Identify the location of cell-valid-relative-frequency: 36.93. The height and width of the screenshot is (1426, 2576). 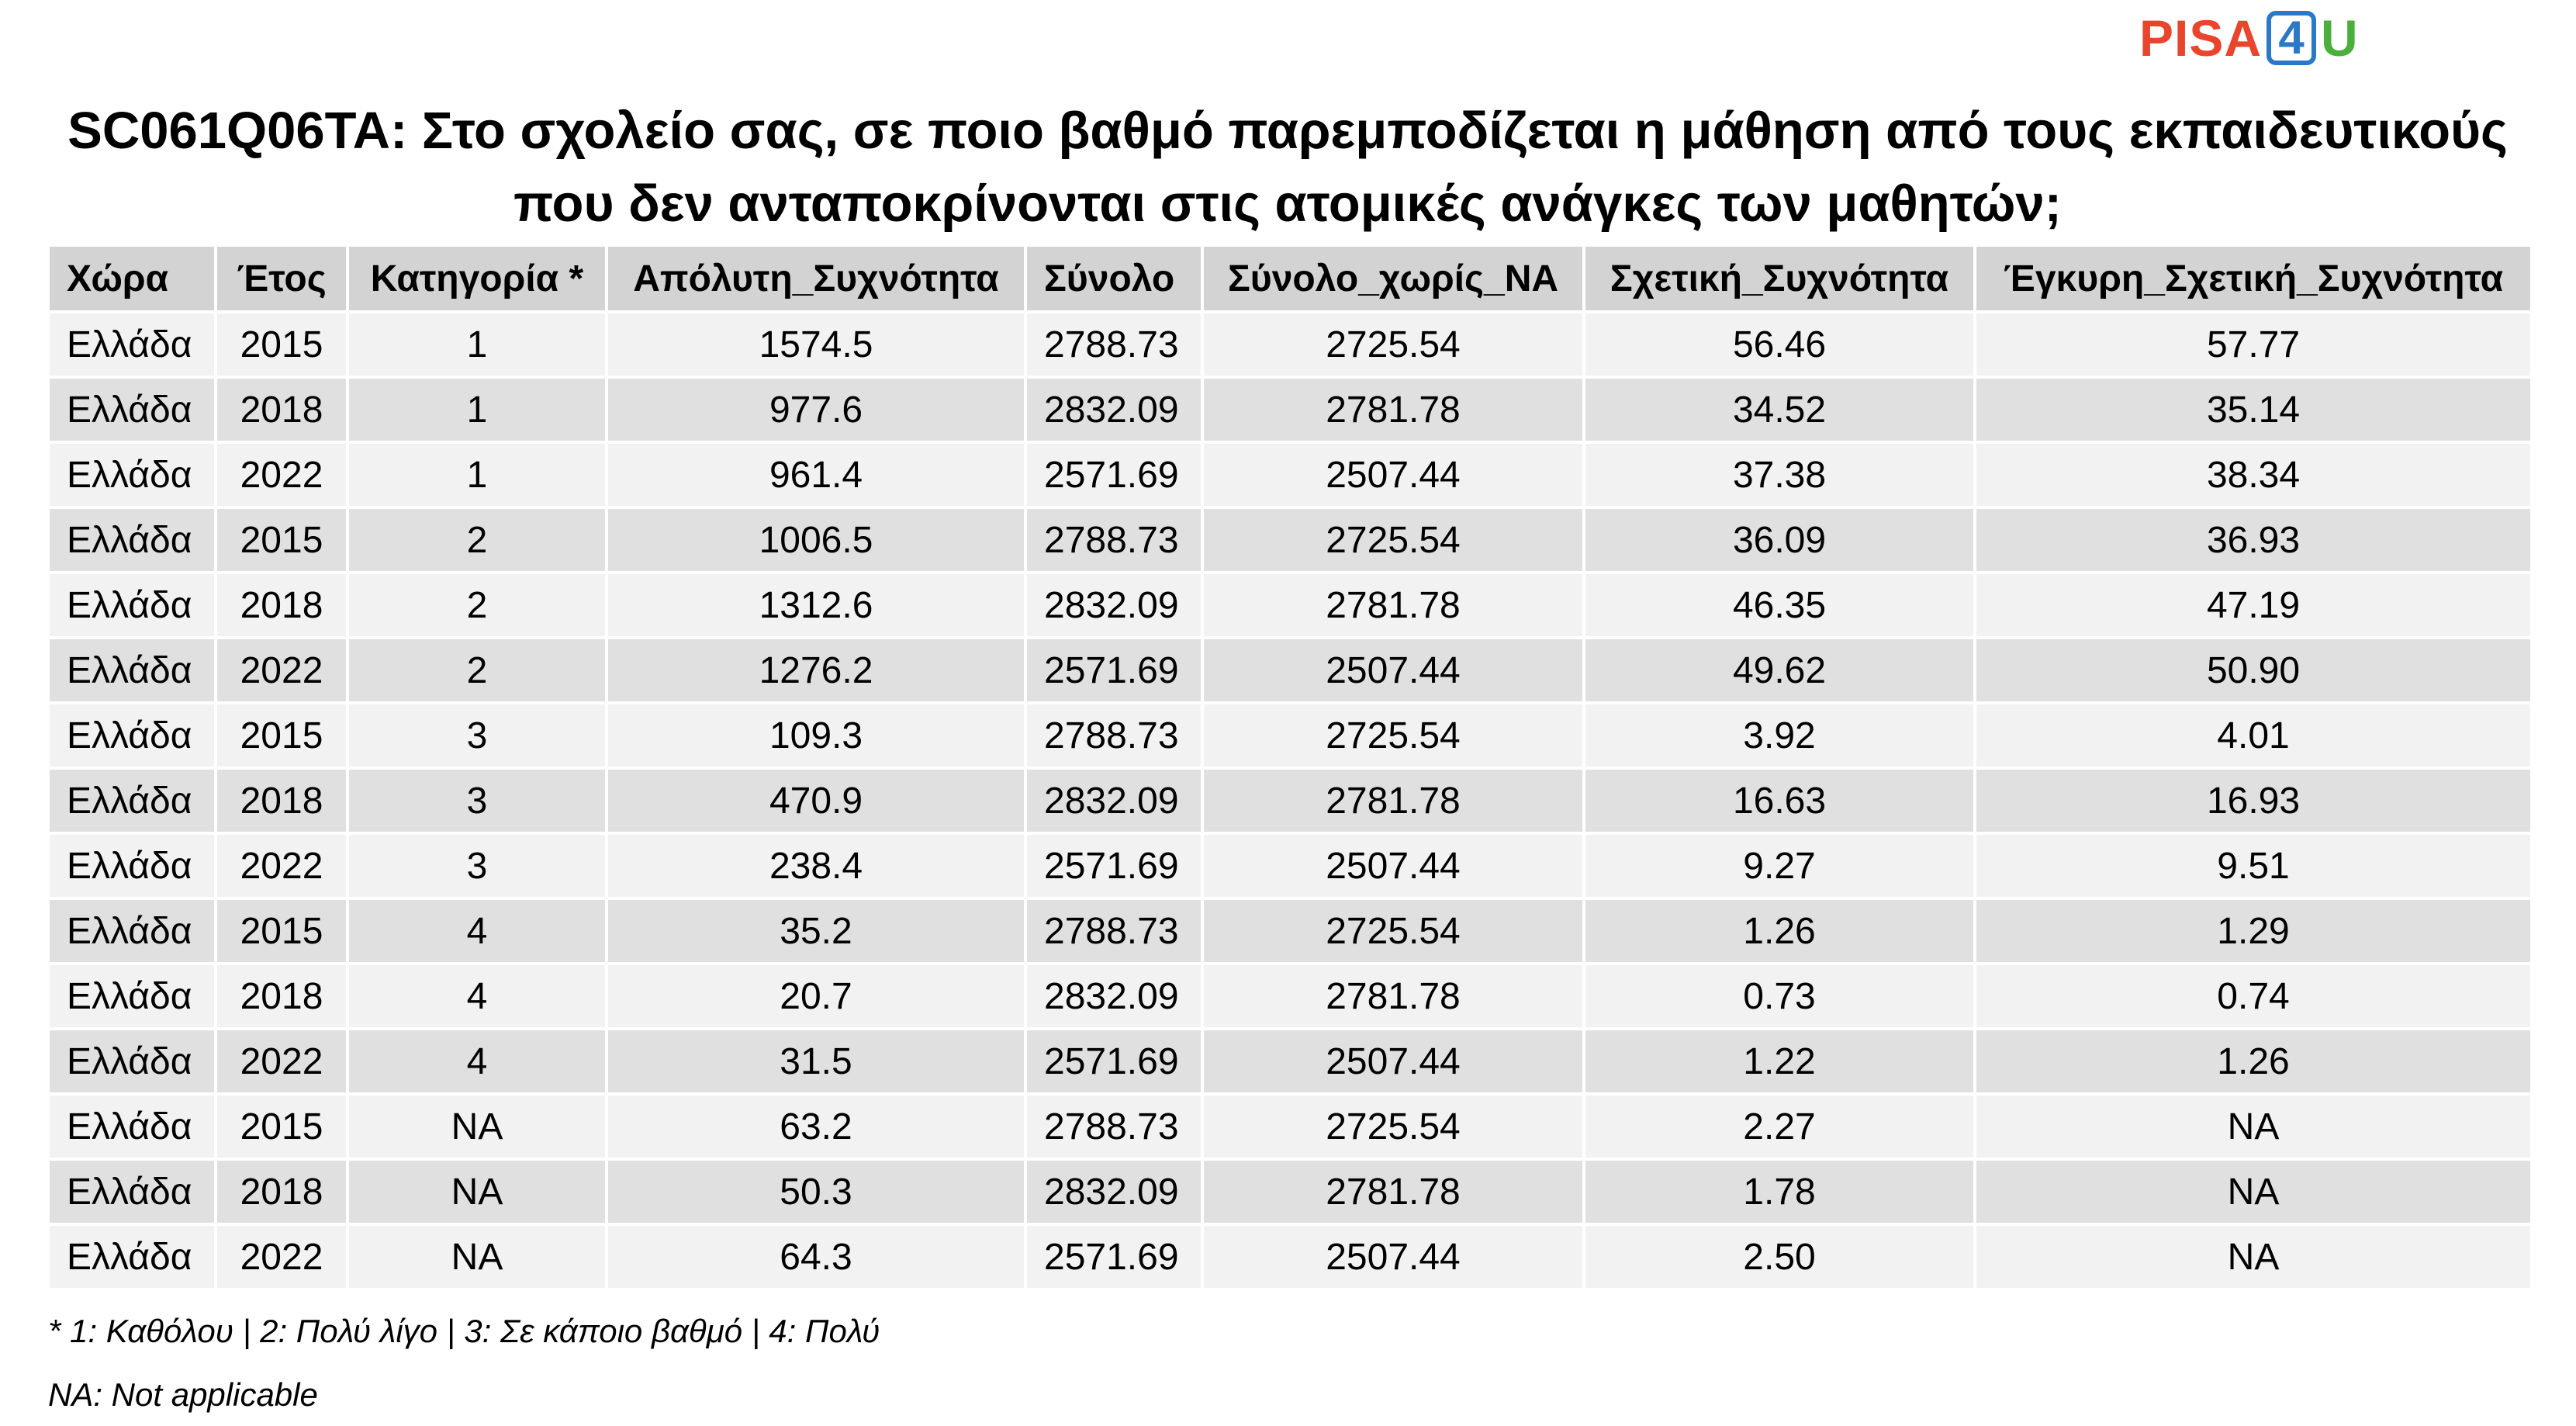
(2253, 540).